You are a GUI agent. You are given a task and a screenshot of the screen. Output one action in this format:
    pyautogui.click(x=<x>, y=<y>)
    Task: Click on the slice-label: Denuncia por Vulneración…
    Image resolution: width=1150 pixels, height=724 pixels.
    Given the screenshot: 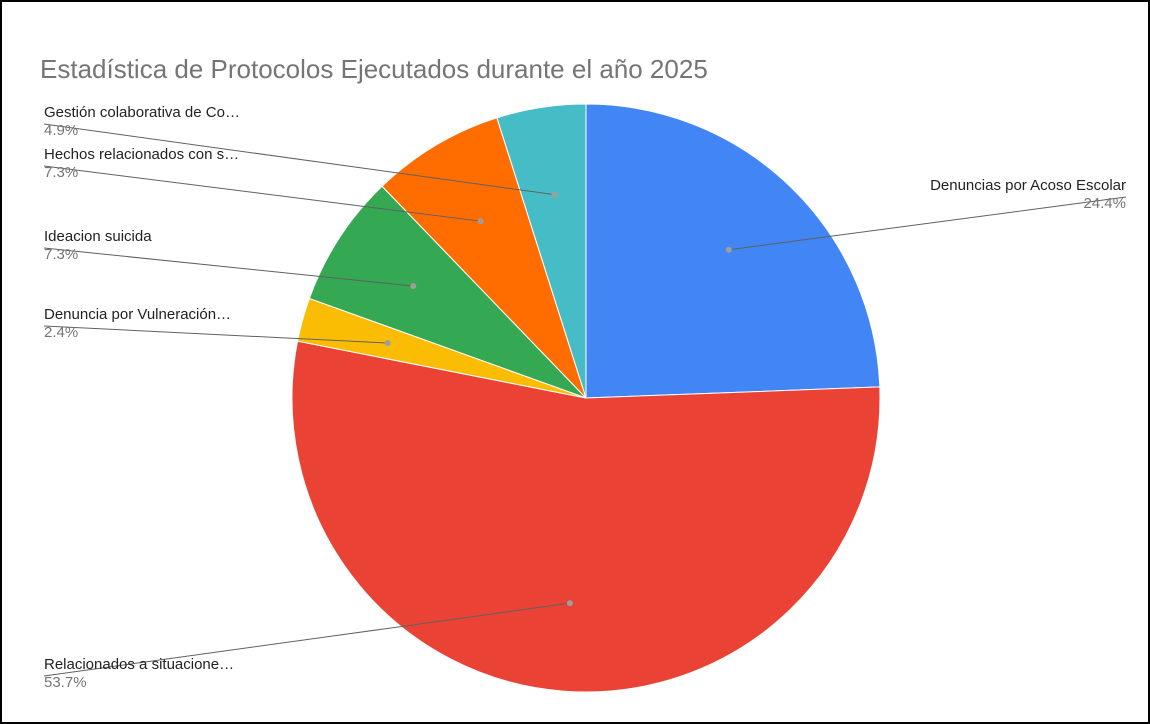 What is the action you would take?
    pyautogui.click(x=137, y=314)
    